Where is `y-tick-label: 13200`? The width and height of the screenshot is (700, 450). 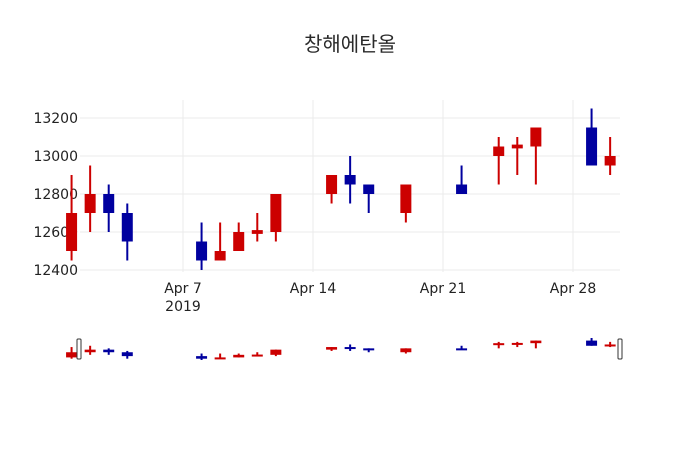 y-tick-label: 13200 is located at coordinates (55, 119).